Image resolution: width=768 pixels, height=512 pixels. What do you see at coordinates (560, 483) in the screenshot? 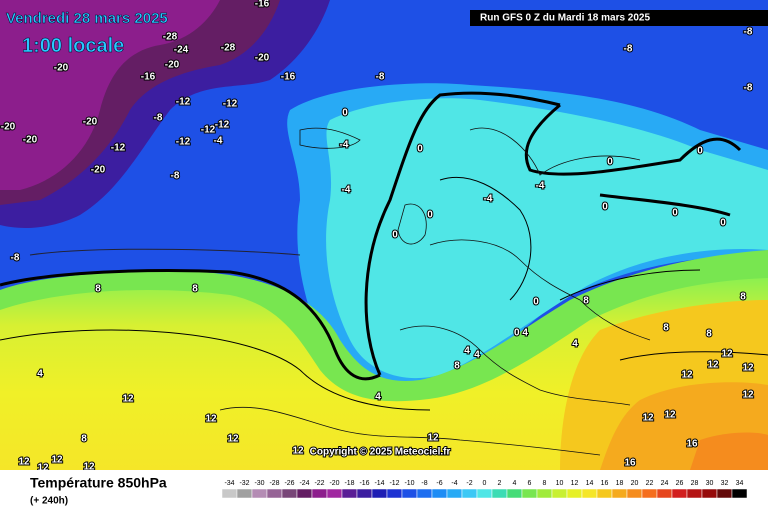
I see `legend-tick-label: 10` at bounding box center [560, 483].